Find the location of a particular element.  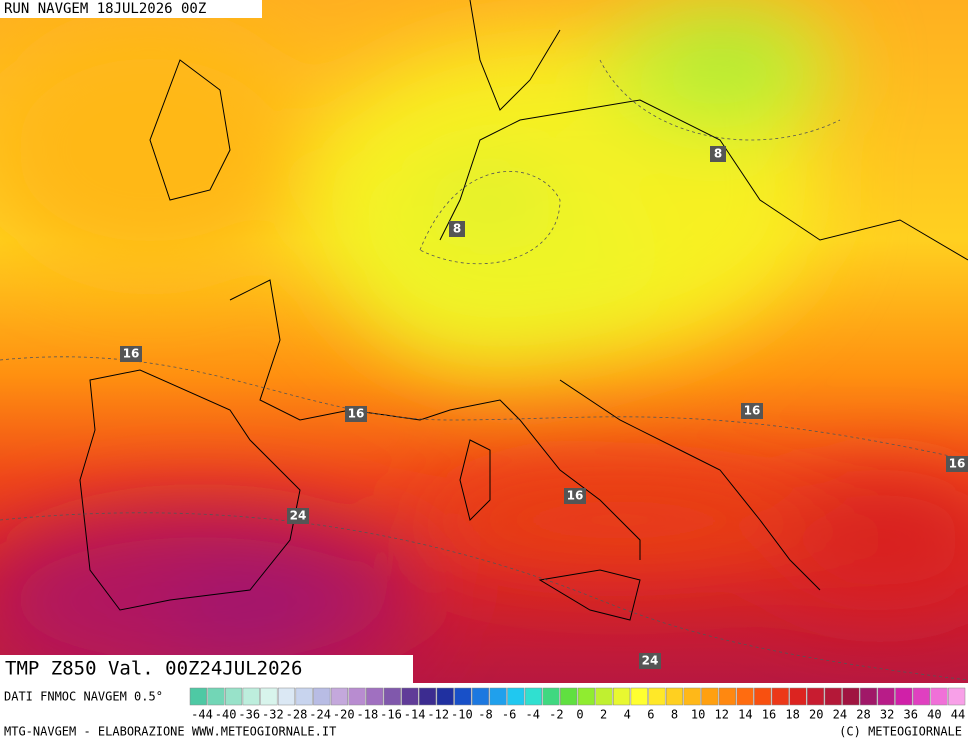

colorbar-label: -28 is located at coordinates (297, 715).